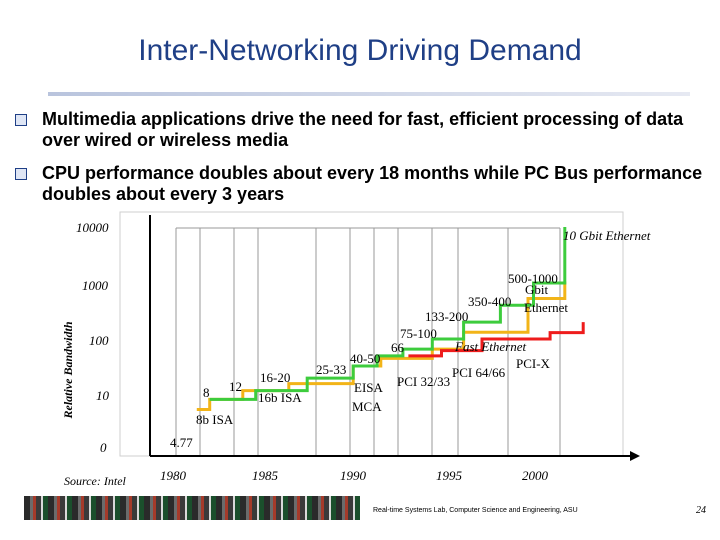  Describe the element at coordinates (537, 289) in the screenshot. I see `annotation-label: Gbit` at that location.